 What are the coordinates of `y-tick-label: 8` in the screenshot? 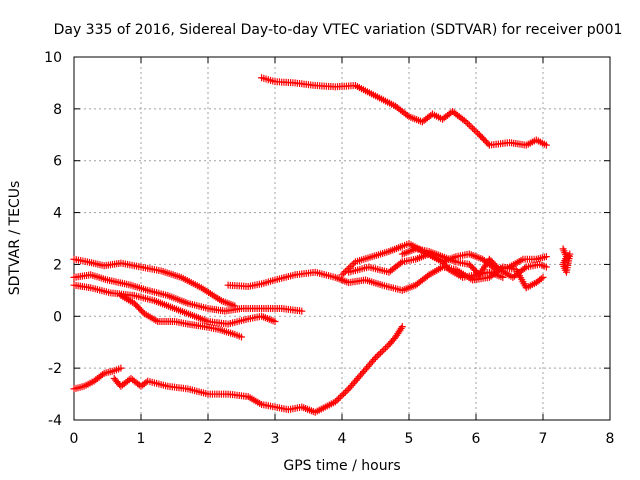 It's located at (57, 110).